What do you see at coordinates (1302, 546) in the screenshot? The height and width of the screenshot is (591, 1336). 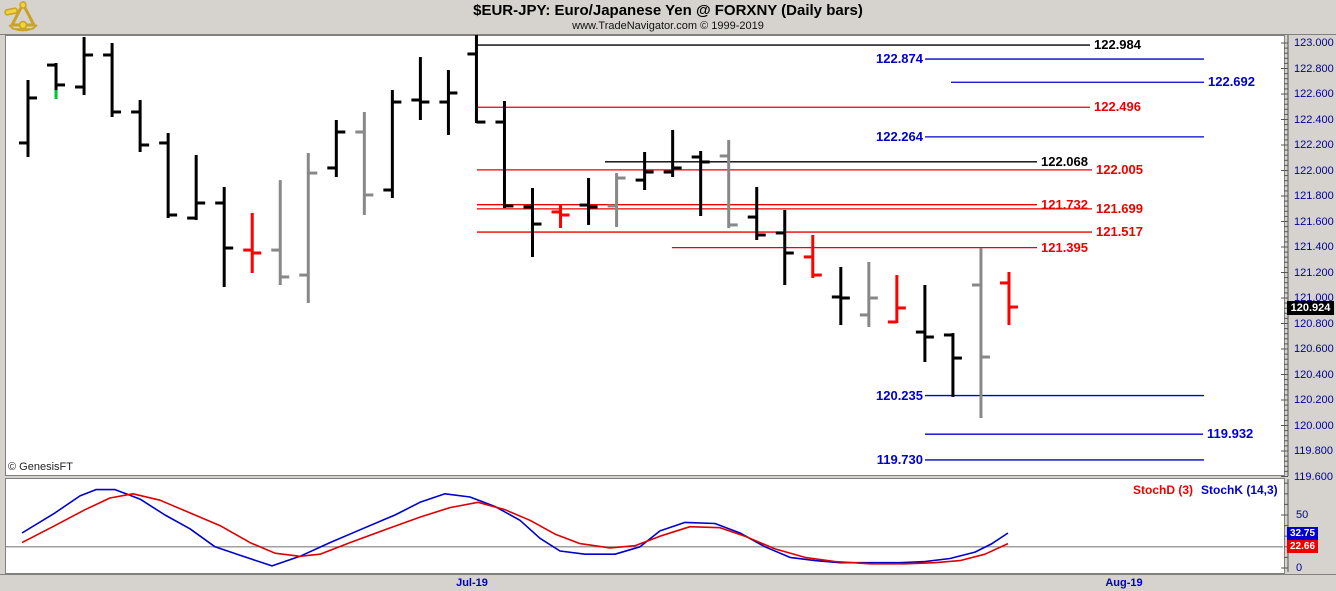 I see `stoch-d-value-badge: 22.66` at bounding box center [1302, 546].